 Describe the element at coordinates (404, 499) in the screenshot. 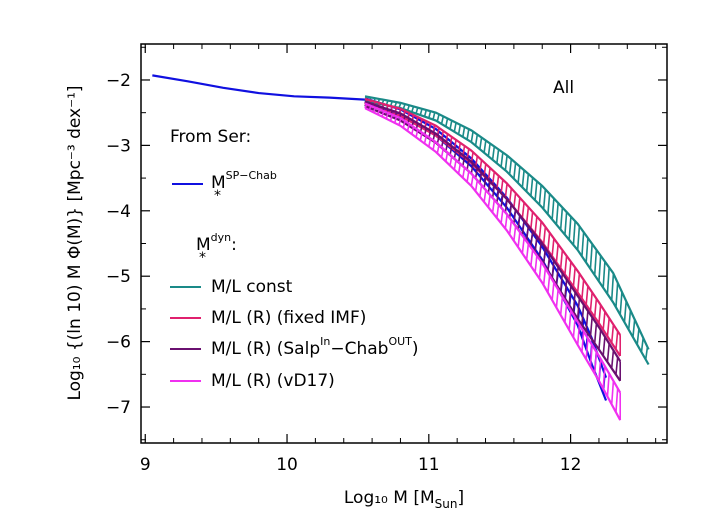

I see `x-axis-title: Log₁₀ M [MSun]` at that location.